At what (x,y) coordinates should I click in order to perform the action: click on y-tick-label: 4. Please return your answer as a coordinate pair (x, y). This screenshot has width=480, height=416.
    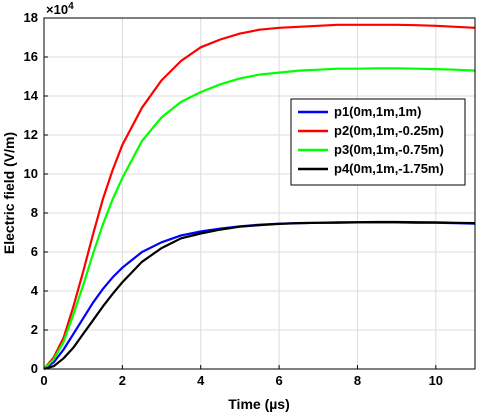
    Looking at the image, I should click on (35, 290).